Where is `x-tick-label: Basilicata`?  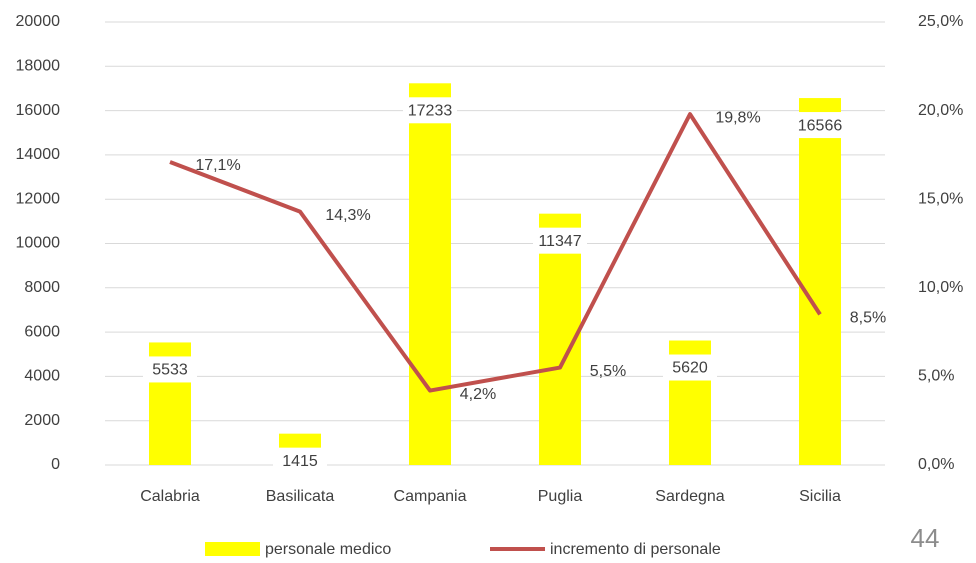
x-tick-label: Basilicata is located at coordinates (300, 496).